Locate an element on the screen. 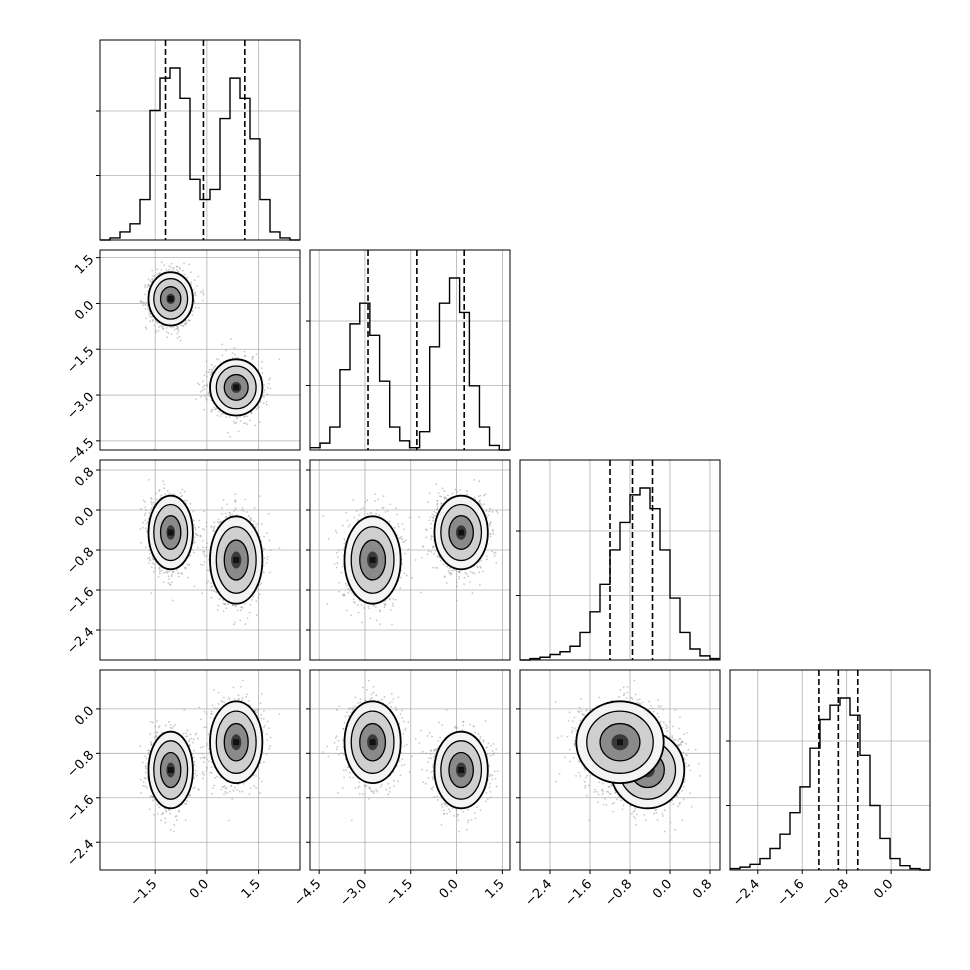 This screenshot has height=970, width=970. histogram-step-line is located at coordinates (410, 364).